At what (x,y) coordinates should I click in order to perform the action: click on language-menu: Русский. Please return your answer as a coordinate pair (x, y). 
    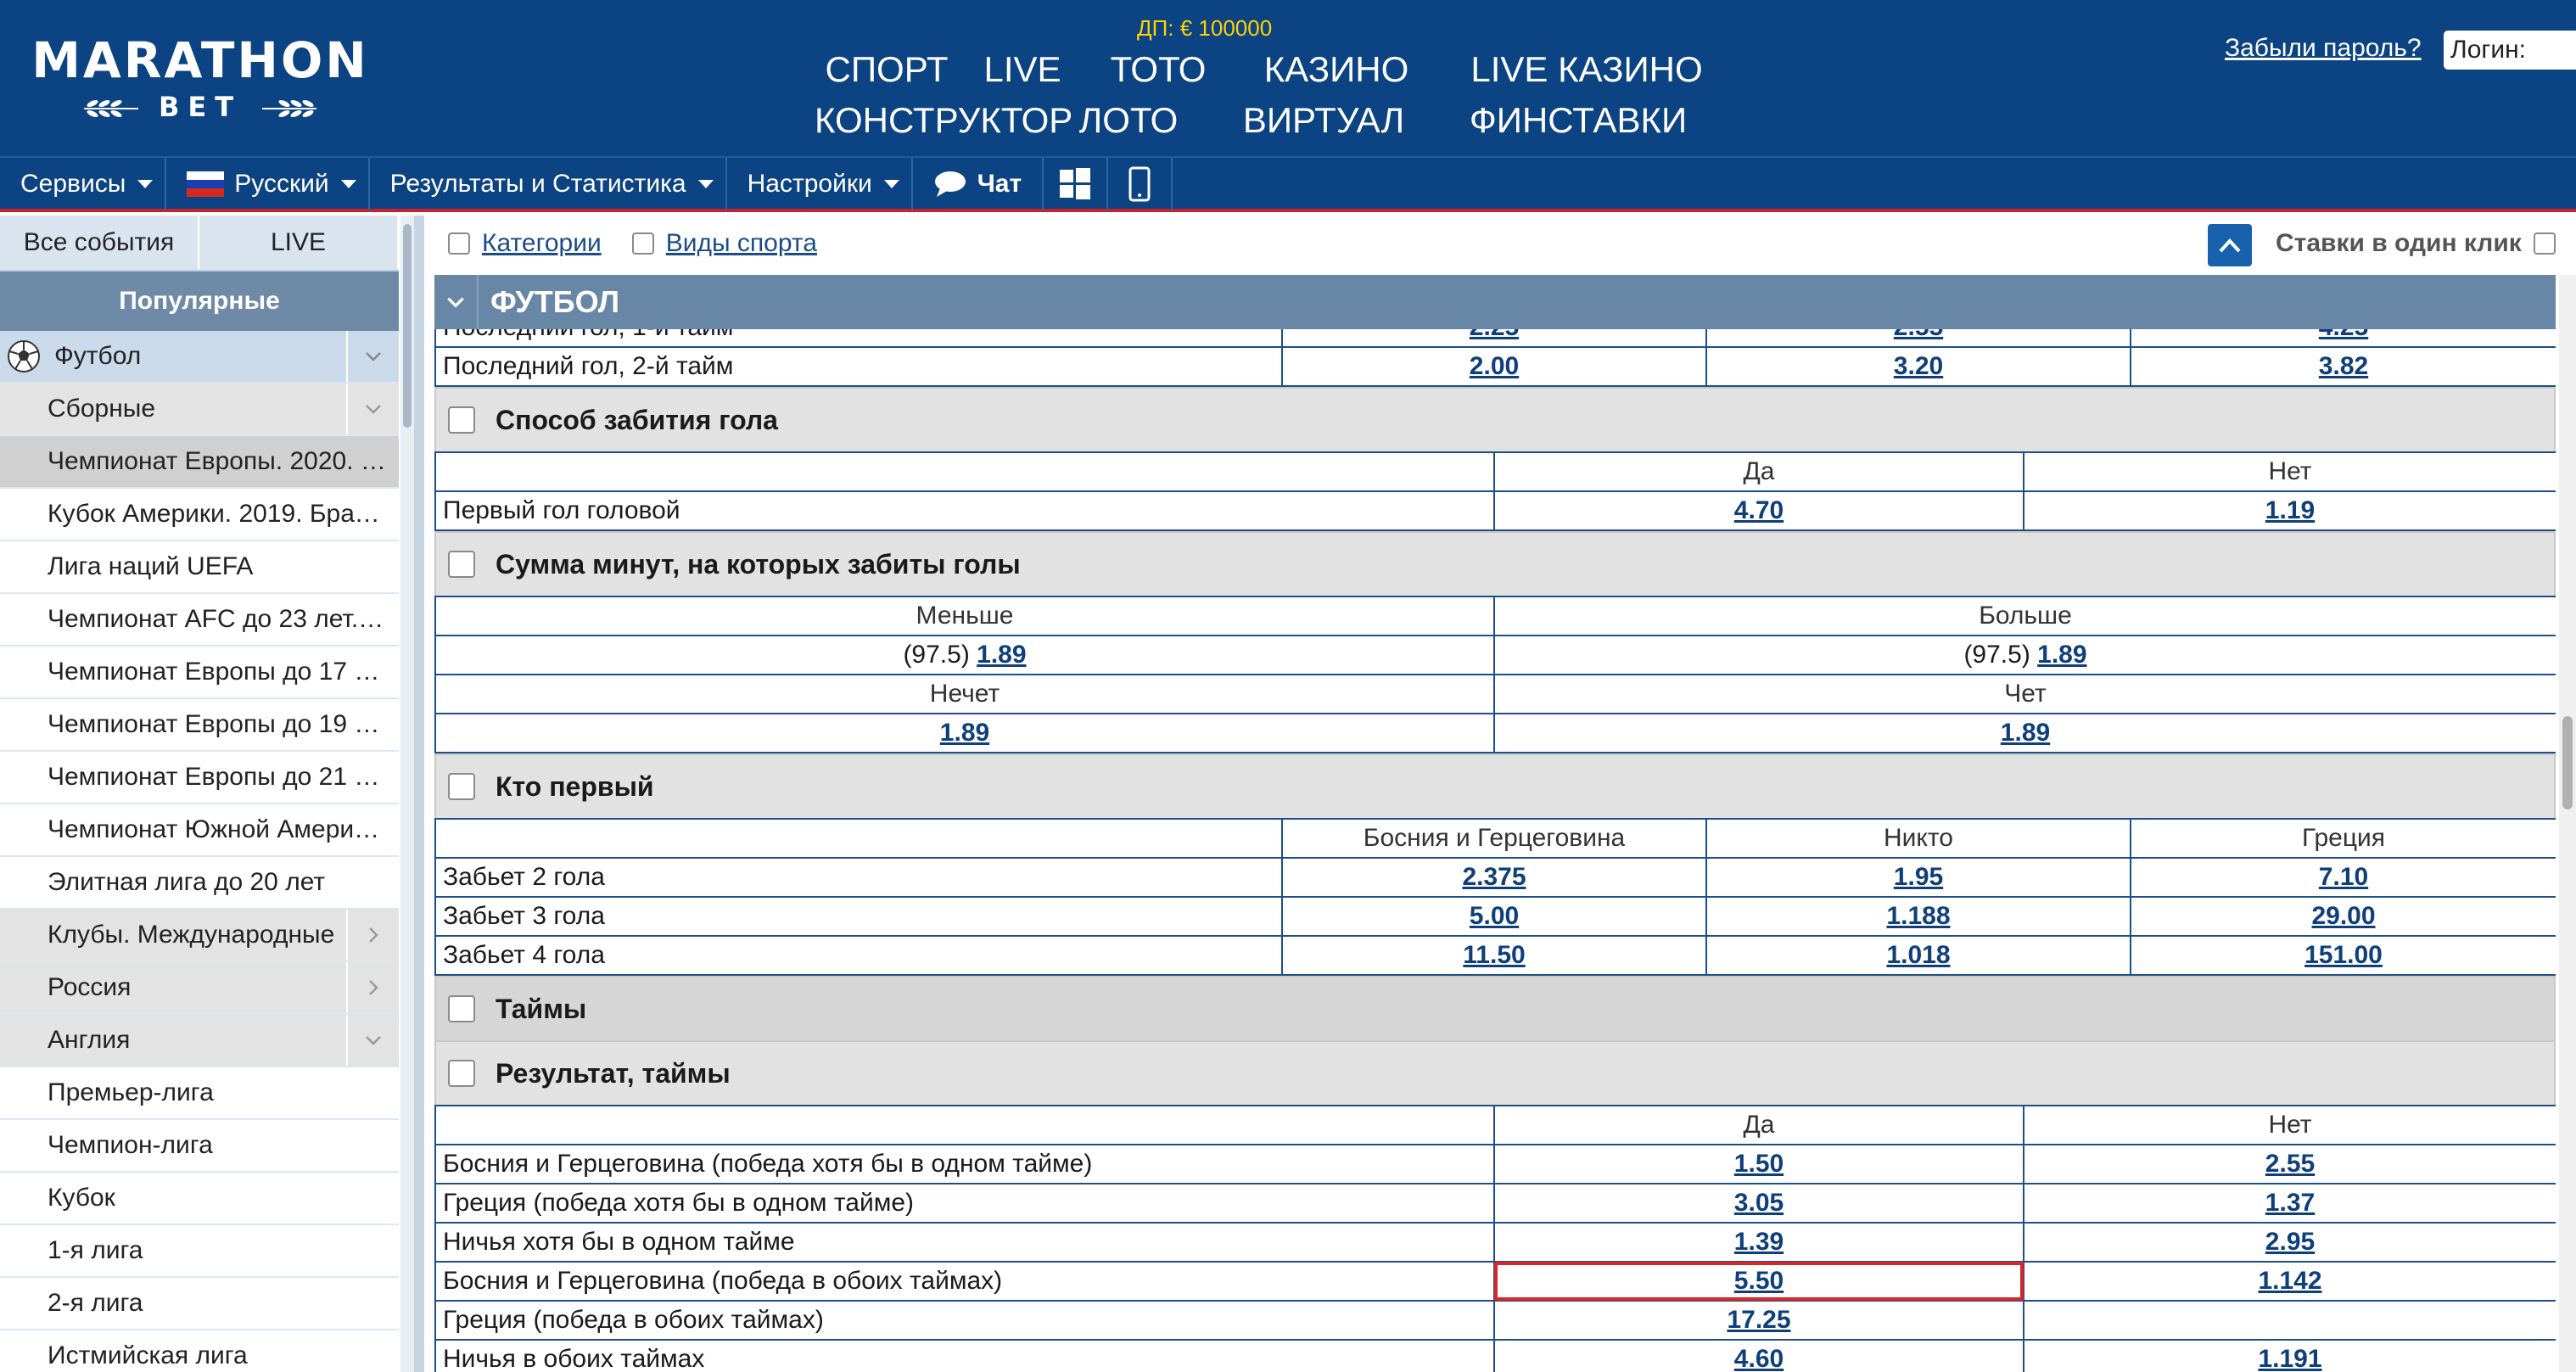
    Looking at the image, I should click on (268, 184).